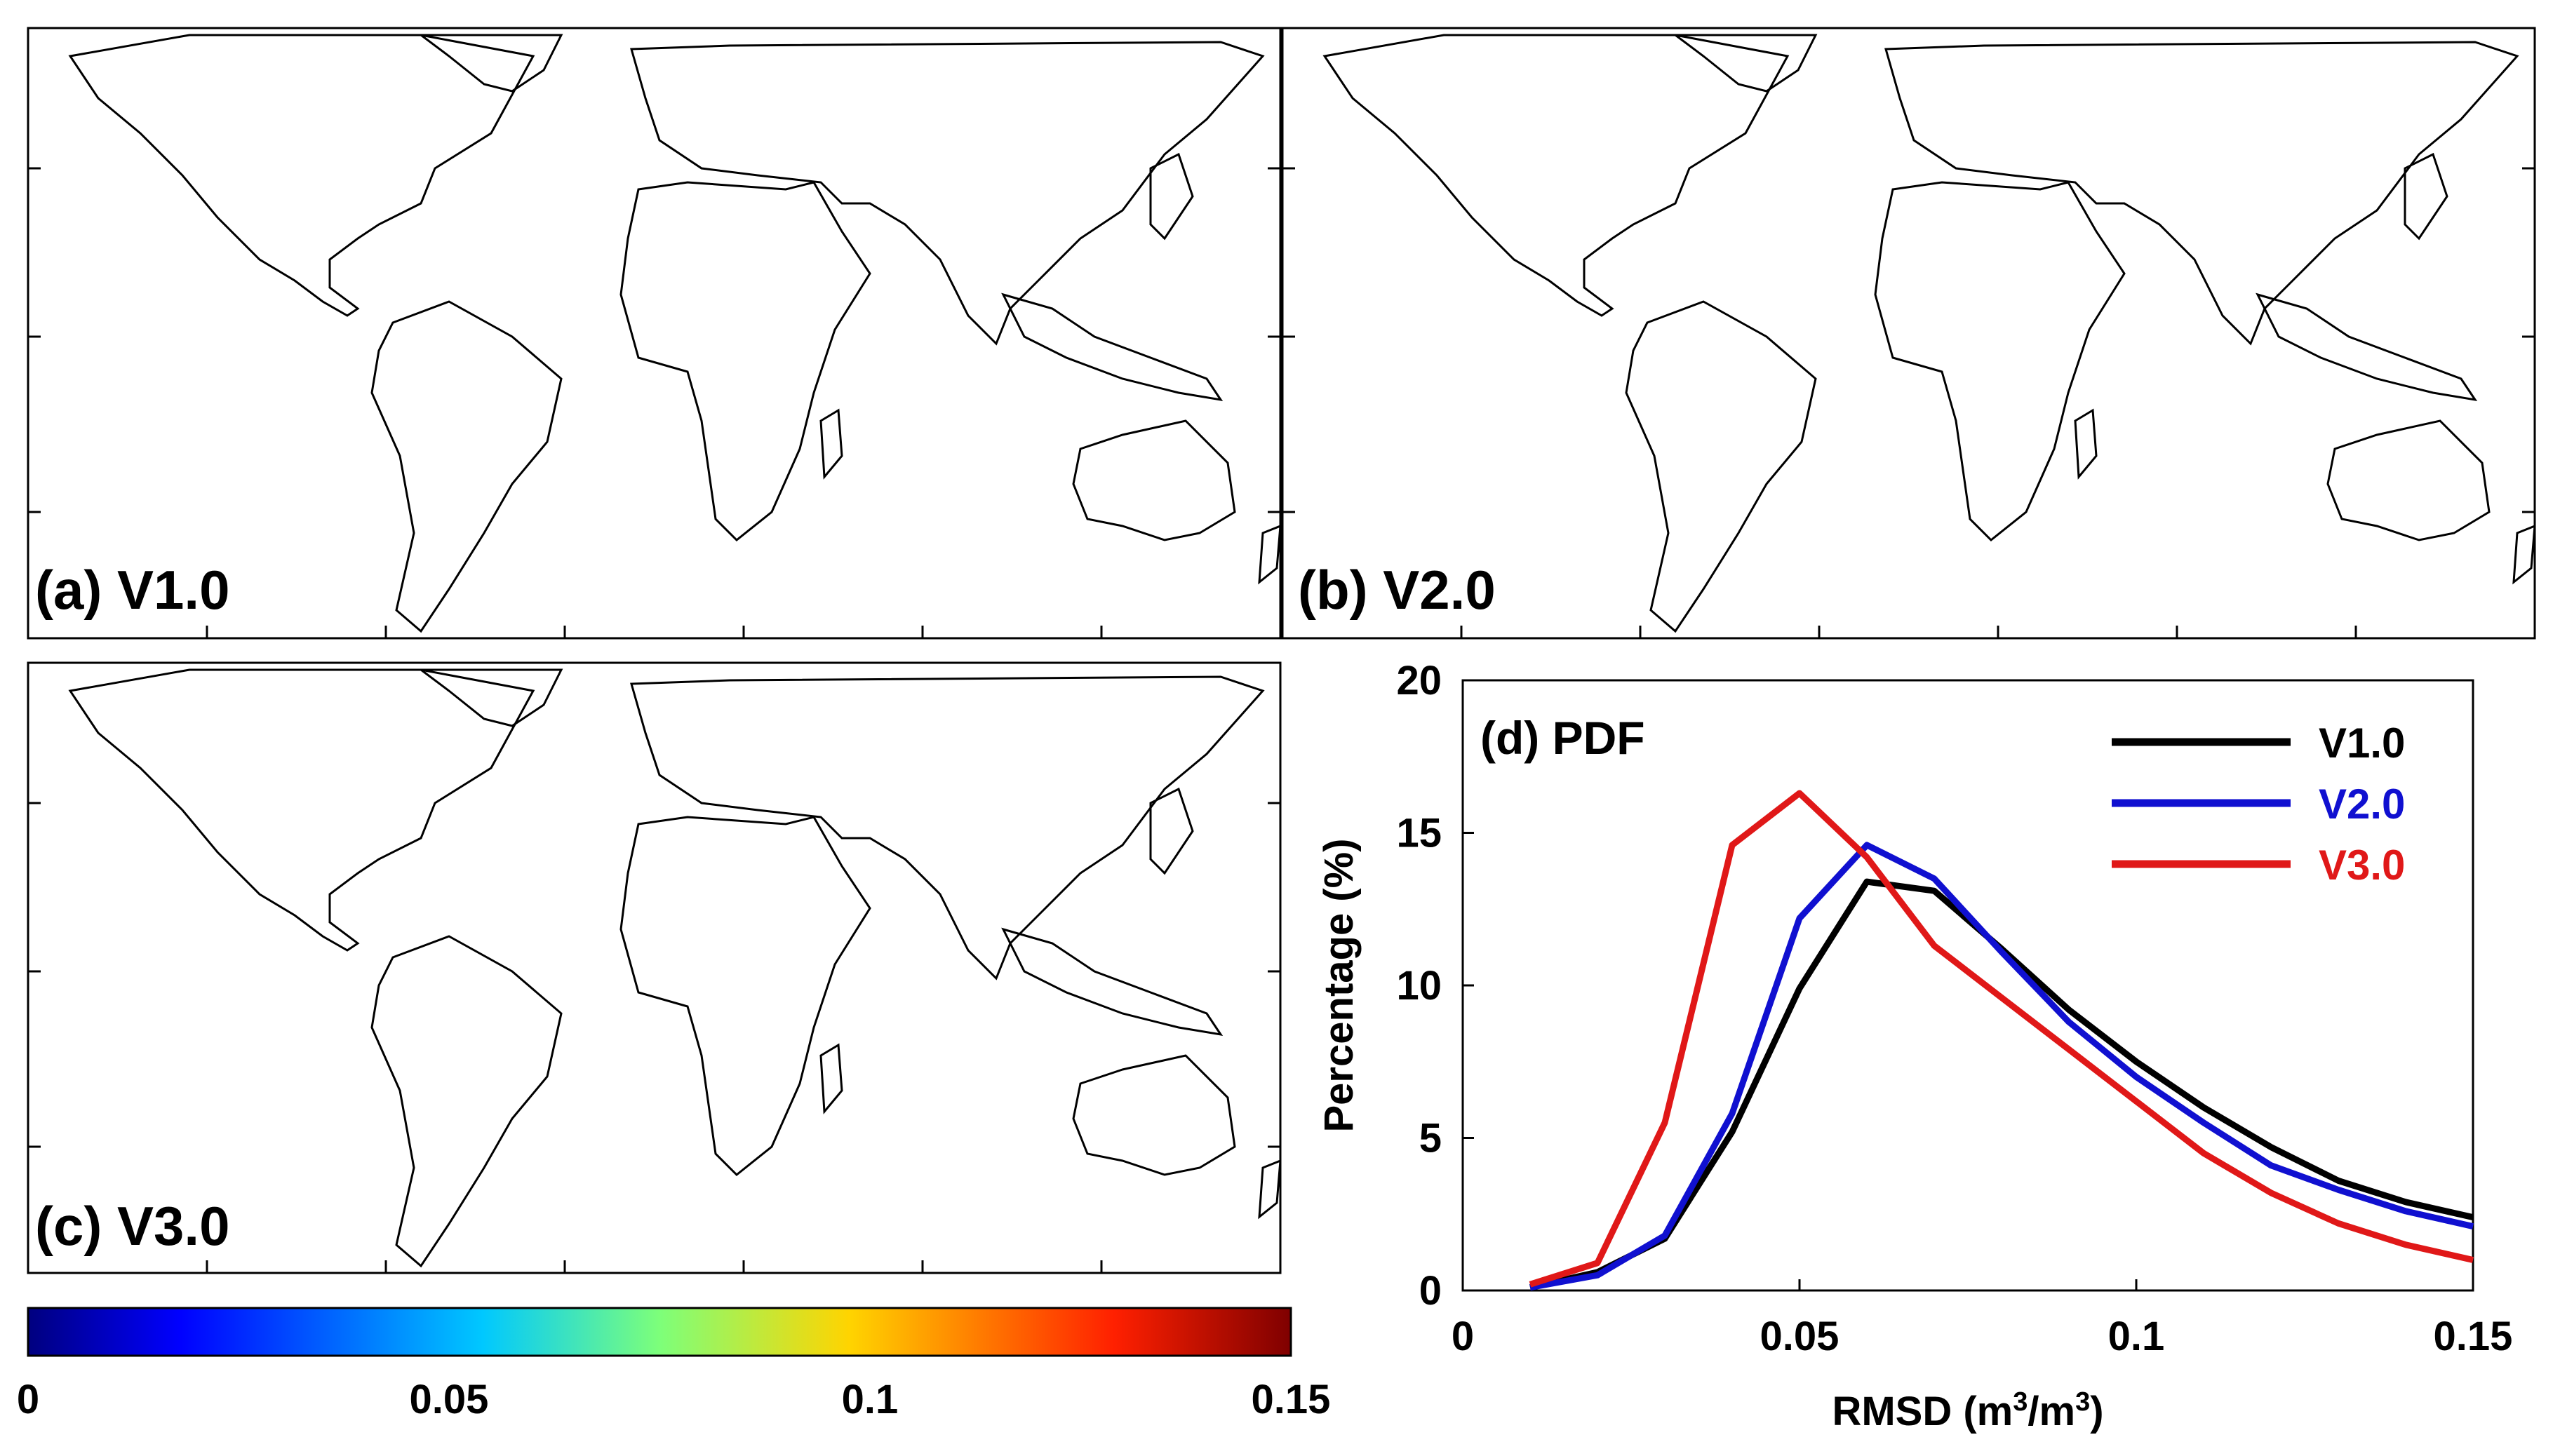 This screenshot has width=2560, height=1456. Describe the element at coordinates (2001, 1066) in the screenshot. I see `series-line-V2.0` at that location.